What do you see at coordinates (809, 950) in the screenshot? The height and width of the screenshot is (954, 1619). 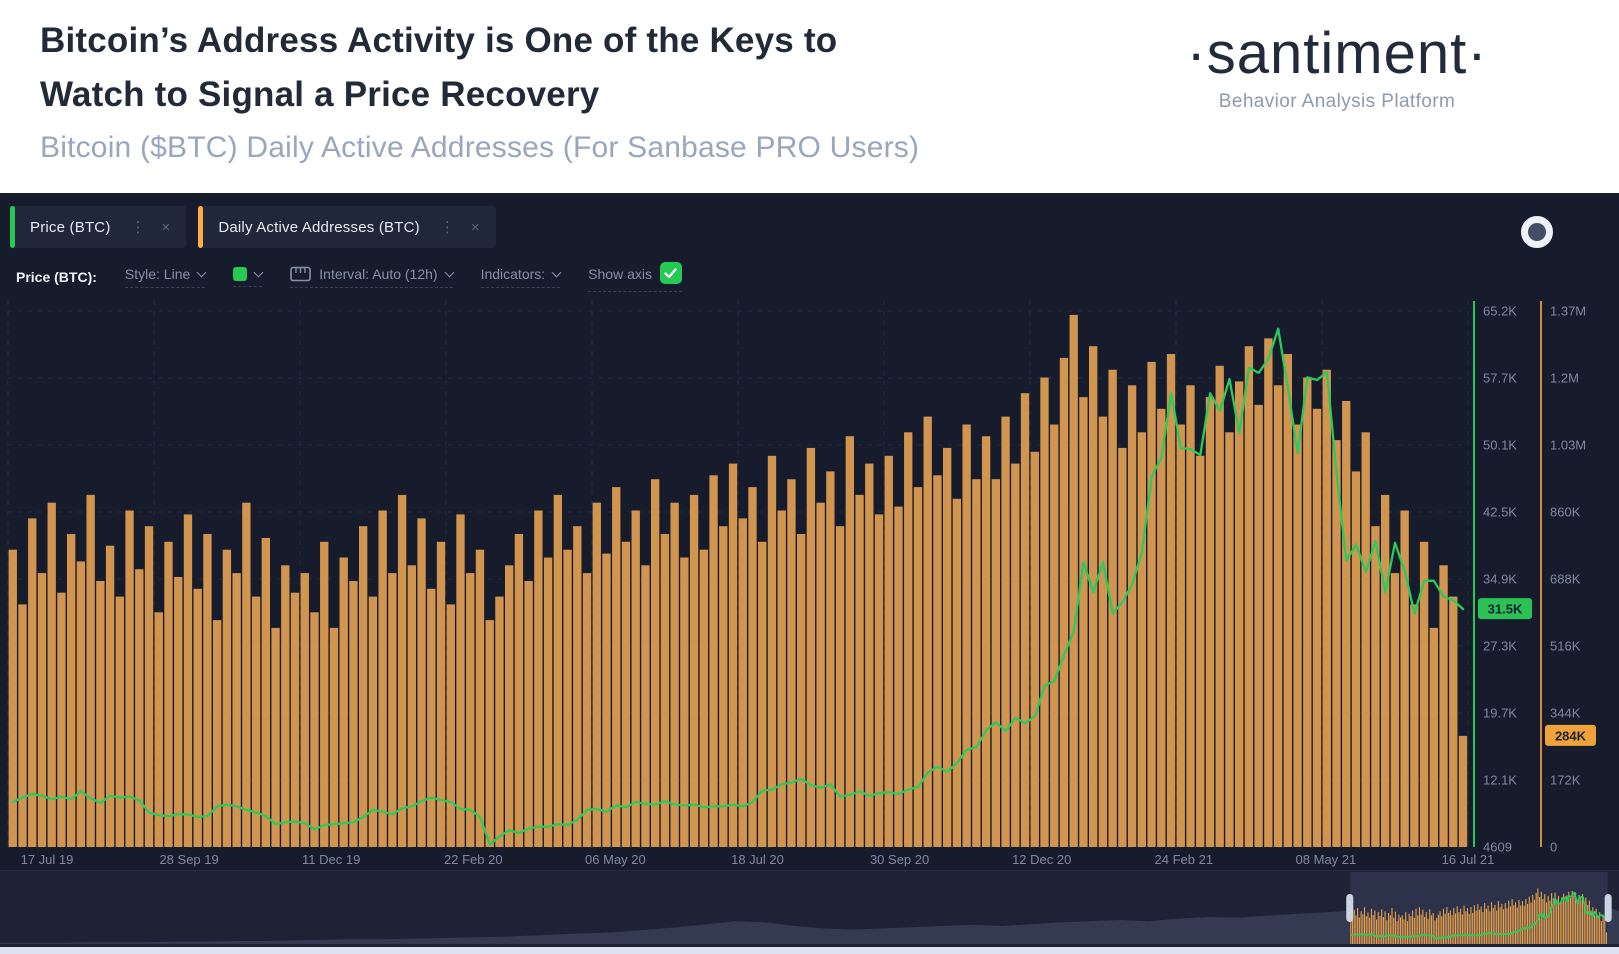 I see `bottom-scroll-strip` at bounding box center [809, 950].